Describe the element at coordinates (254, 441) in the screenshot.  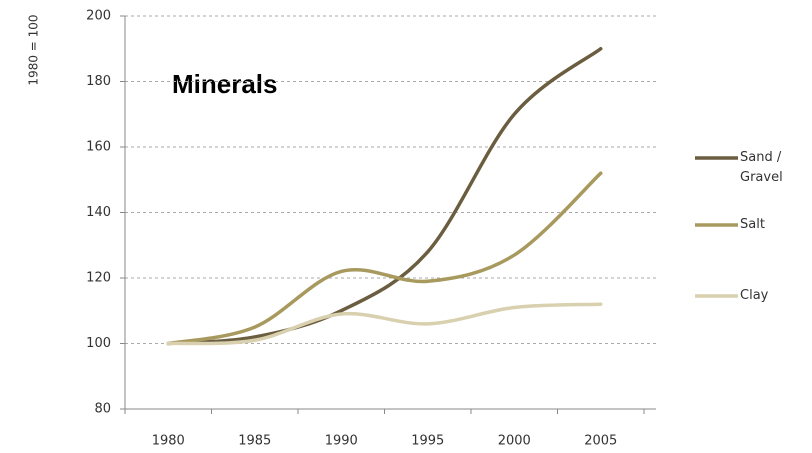
I see `x-tick-label: 1985` at that location.